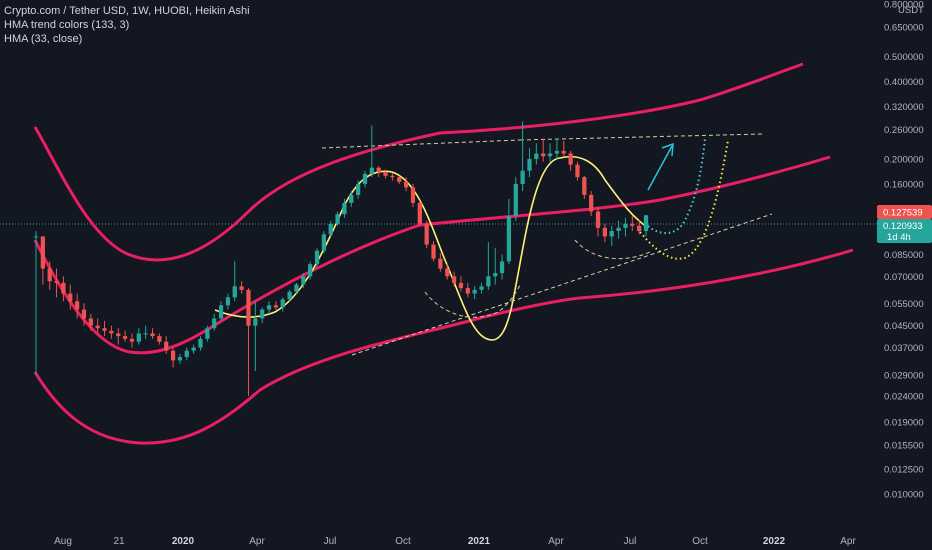 The width and height of the screenshot is (932, 550). Describe the element at coordinates (904, 445) in the screenshot. I see `y-tick-label: 0.015500` at that location.